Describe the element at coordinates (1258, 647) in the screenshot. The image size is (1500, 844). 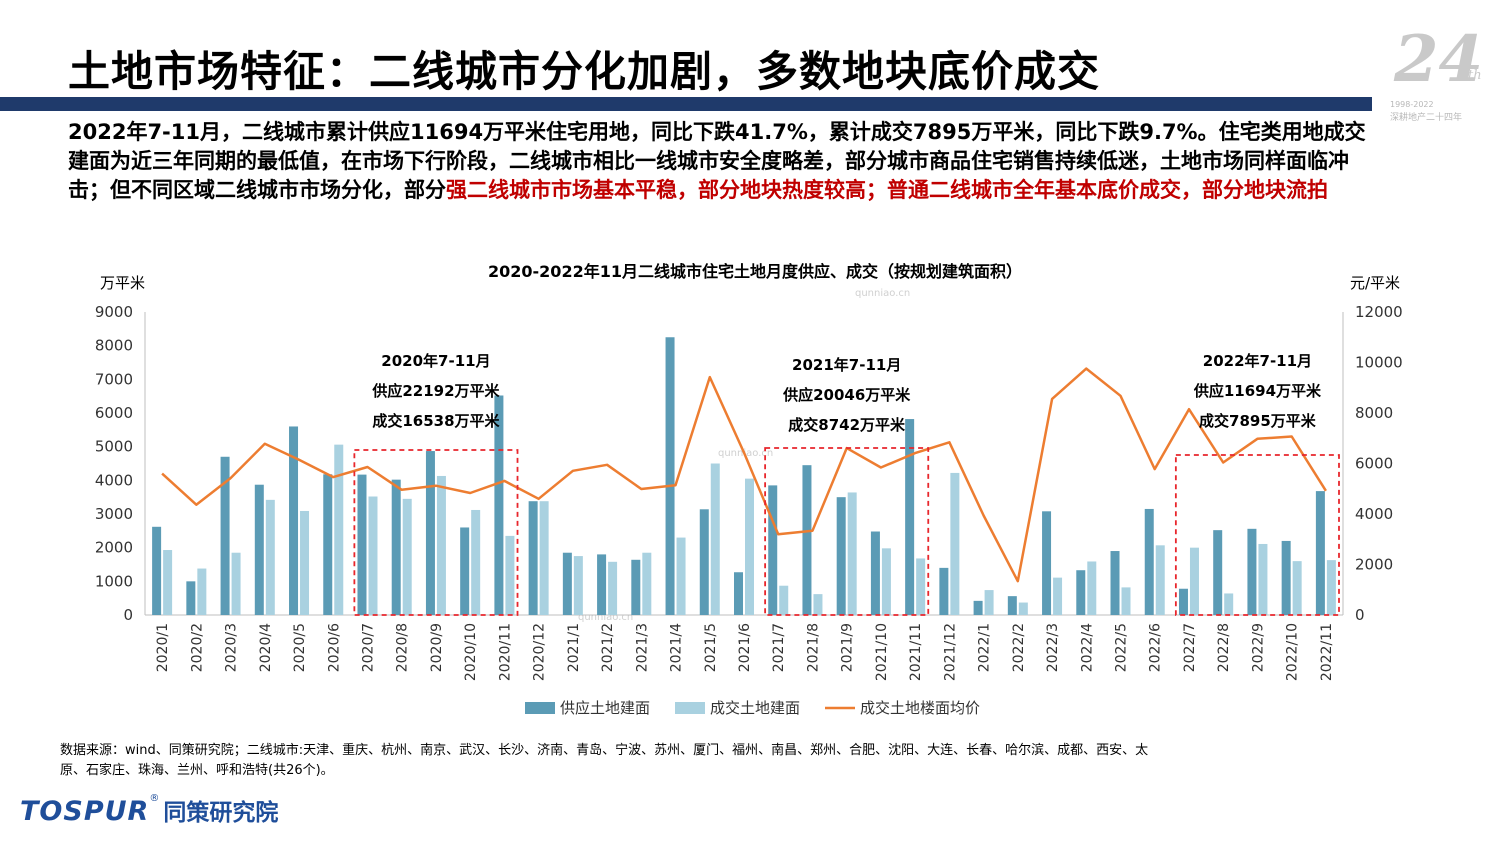
I see `x-tick-label: 2022/9` at that location.